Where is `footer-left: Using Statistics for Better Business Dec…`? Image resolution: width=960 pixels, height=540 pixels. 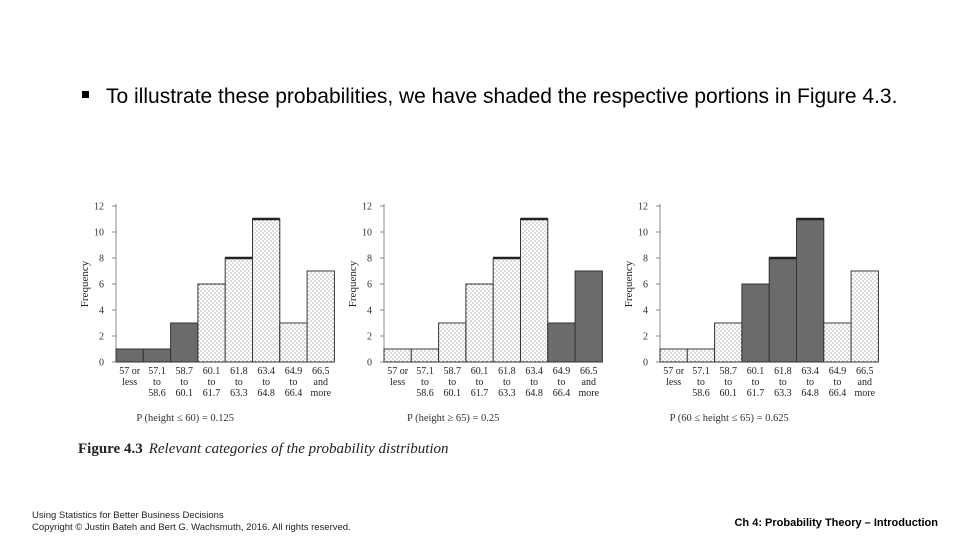 footer-left: Using Statistics for Better Business Dec… is located at coordinates (191, 522).